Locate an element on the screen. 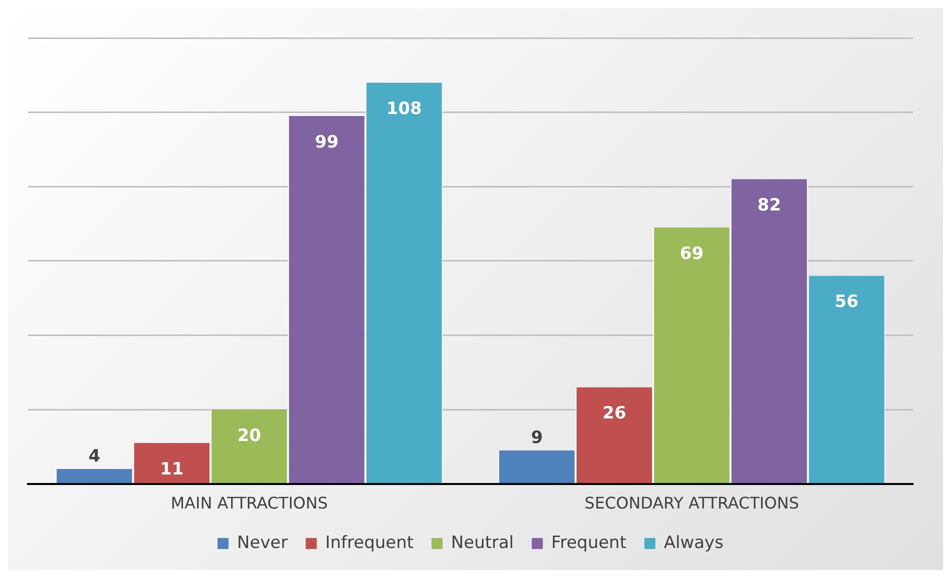 The image size is (951, 578). data-label: 11 is located at coordinates (172, 469).